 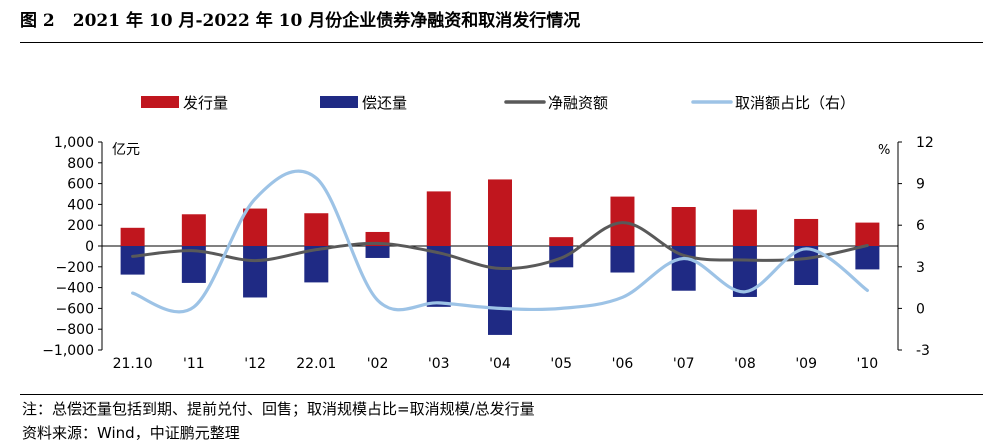 What do you see at coordinates (920, 309) in the screenshot?
I see `right-tick-label: 0` at bounding box center [920, 309].